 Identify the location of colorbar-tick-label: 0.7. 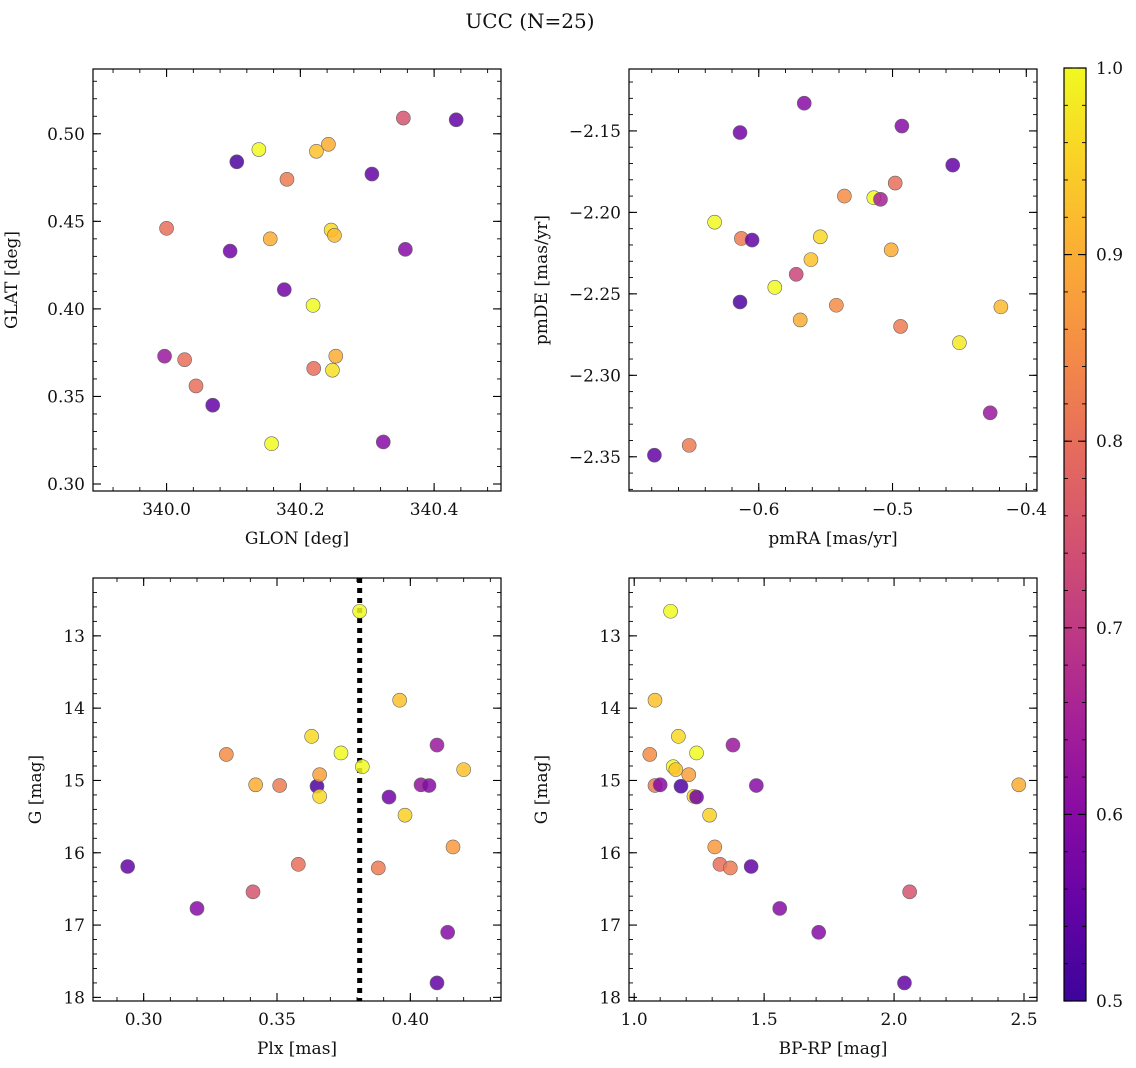
(1109, 629).